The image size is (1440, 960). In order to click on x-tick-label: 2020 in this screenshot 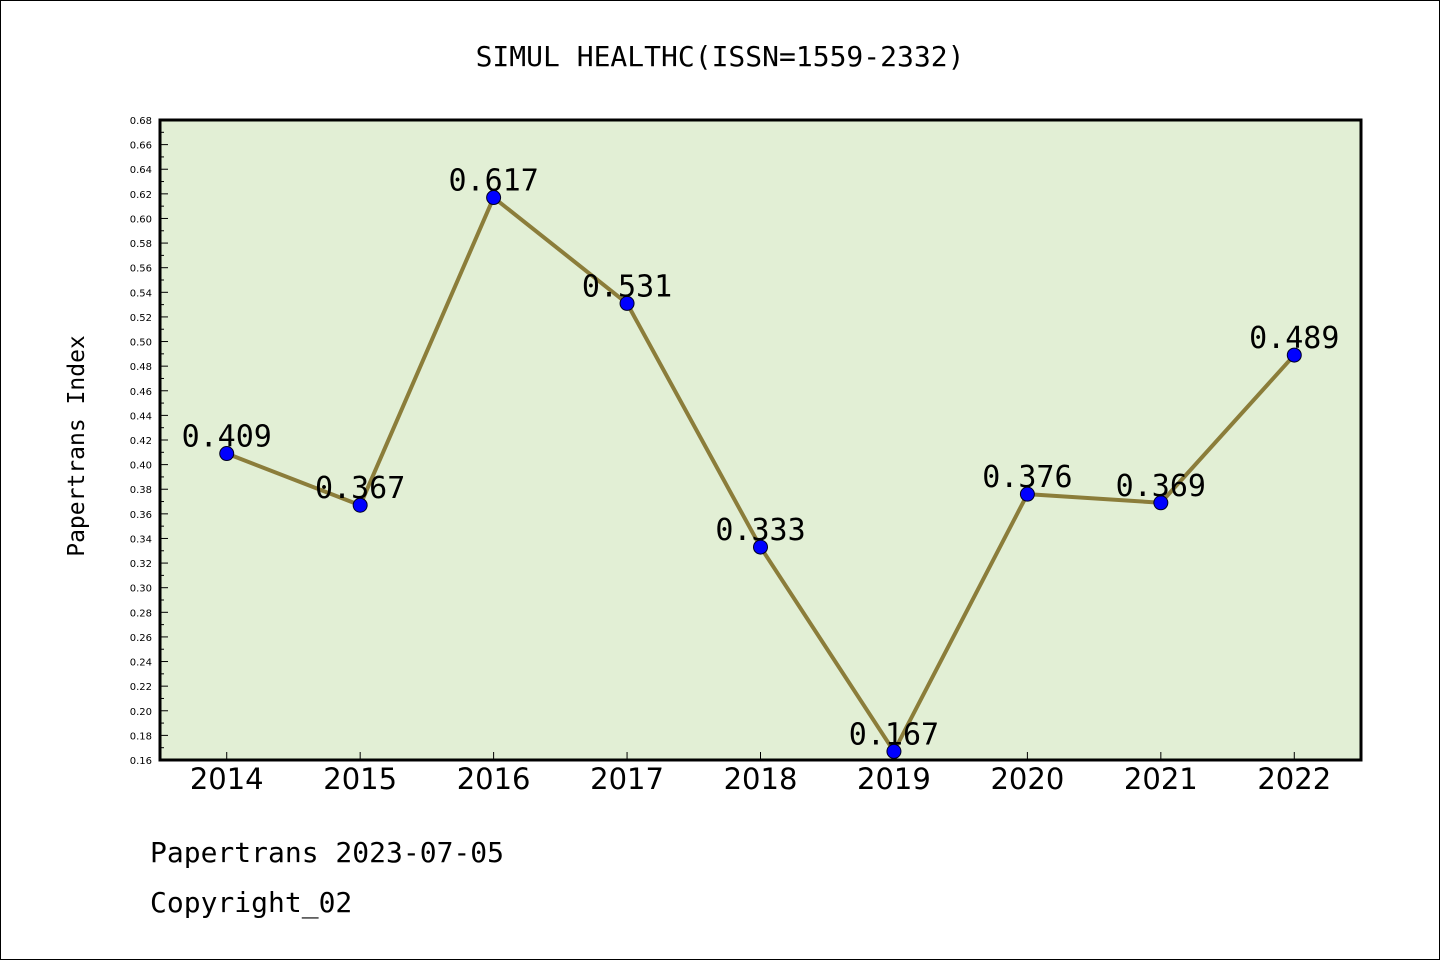, I will do `click(1027, 779)`.